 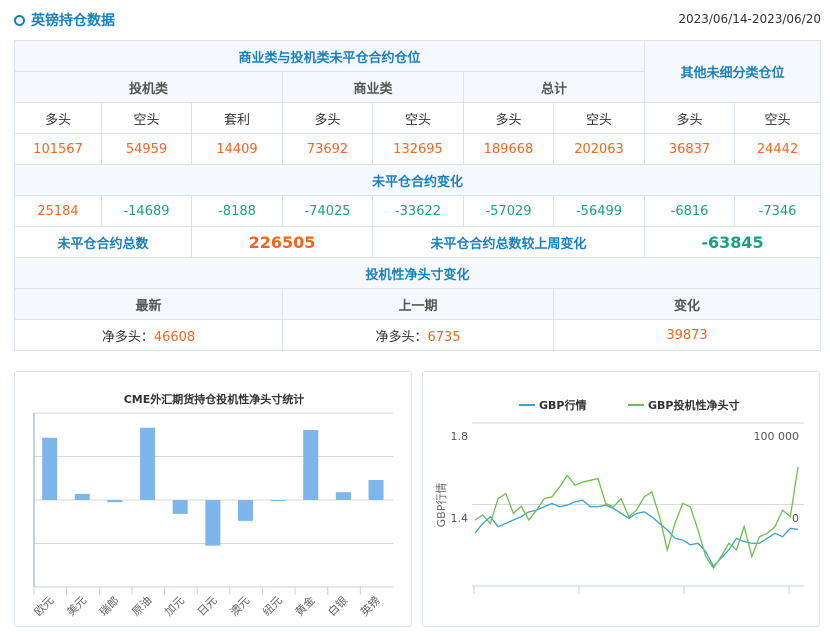 What do you see at coordinates (282, 242) in the screenshot?
I see `total-value: 226505` at bounding box center [282, 242].